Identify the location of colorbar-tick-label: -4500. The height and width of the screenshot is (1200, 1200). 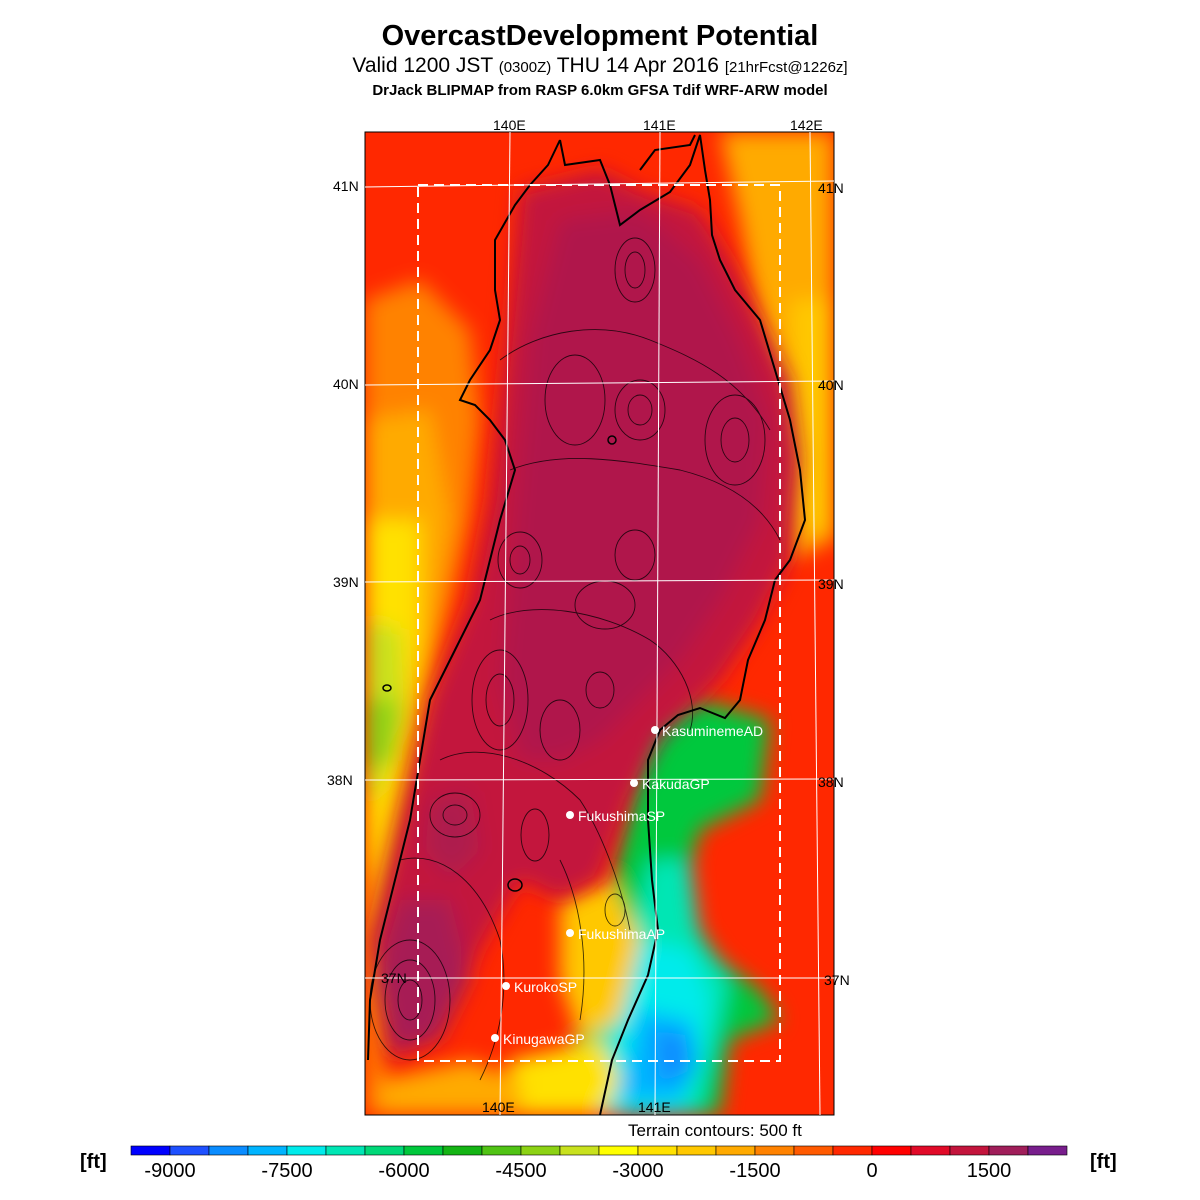
(520, 1171).